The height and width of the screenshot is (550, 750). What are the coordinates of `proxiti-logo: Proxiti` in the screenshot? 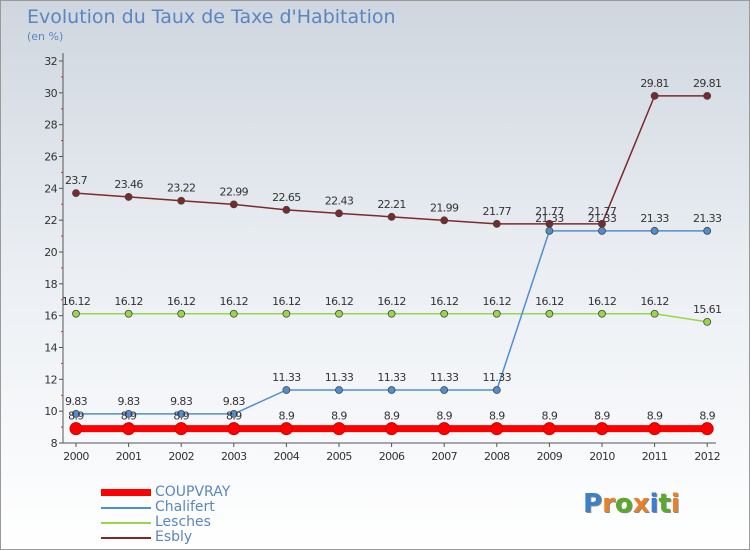 It's located at (631, 504).